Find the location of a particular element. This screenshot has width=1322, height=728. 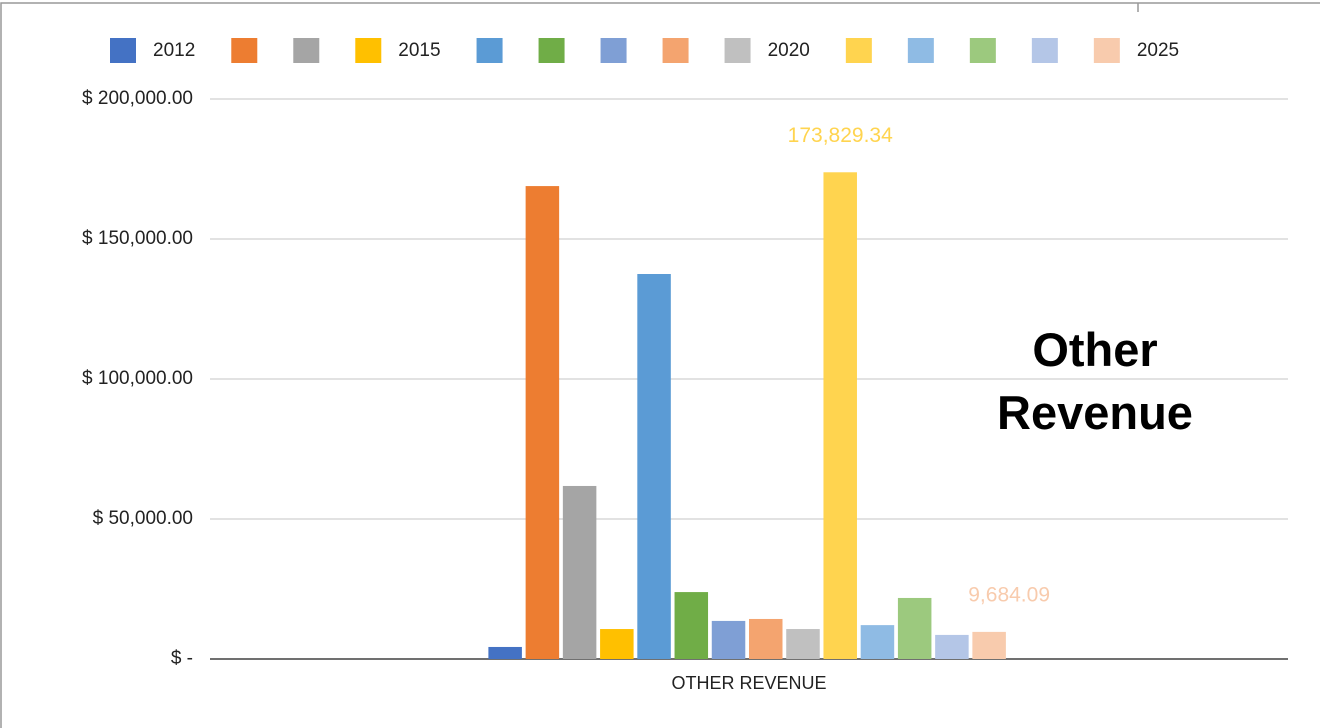

chart-title: Other Revenue is located at coordinates (1095, 381).